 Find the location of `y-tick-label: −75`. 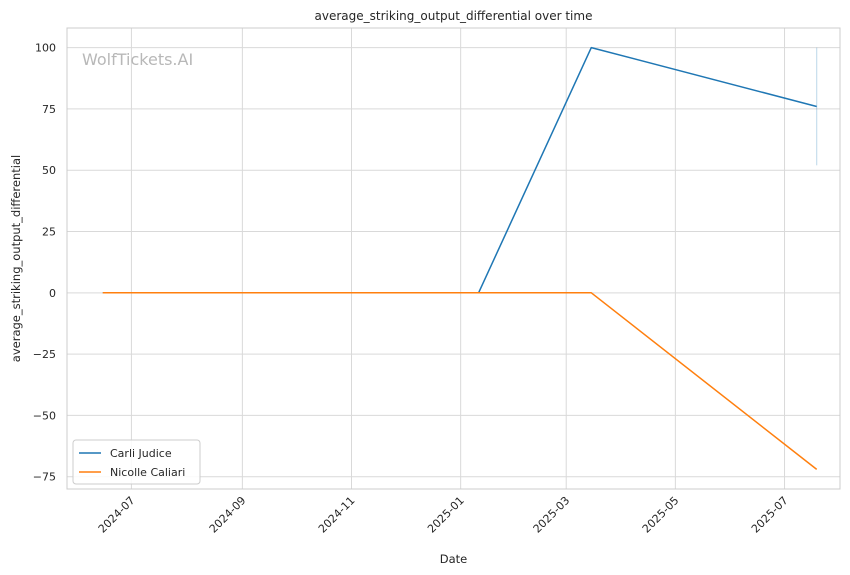

y-tick-label: −75 is located at coordinates (44, 477).